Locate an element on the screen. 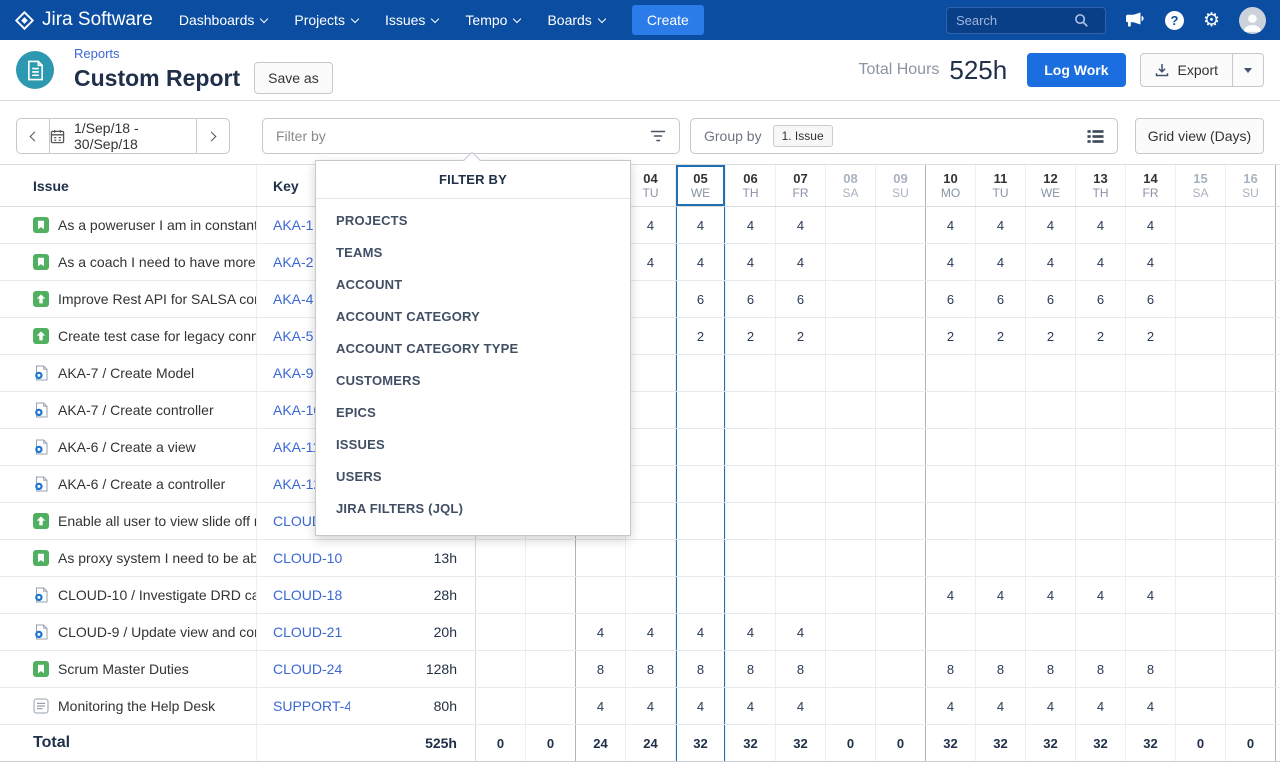 The image size is (1280, 766). group-by-control: Group by 1. Issue is located at coordinates (904, 136).